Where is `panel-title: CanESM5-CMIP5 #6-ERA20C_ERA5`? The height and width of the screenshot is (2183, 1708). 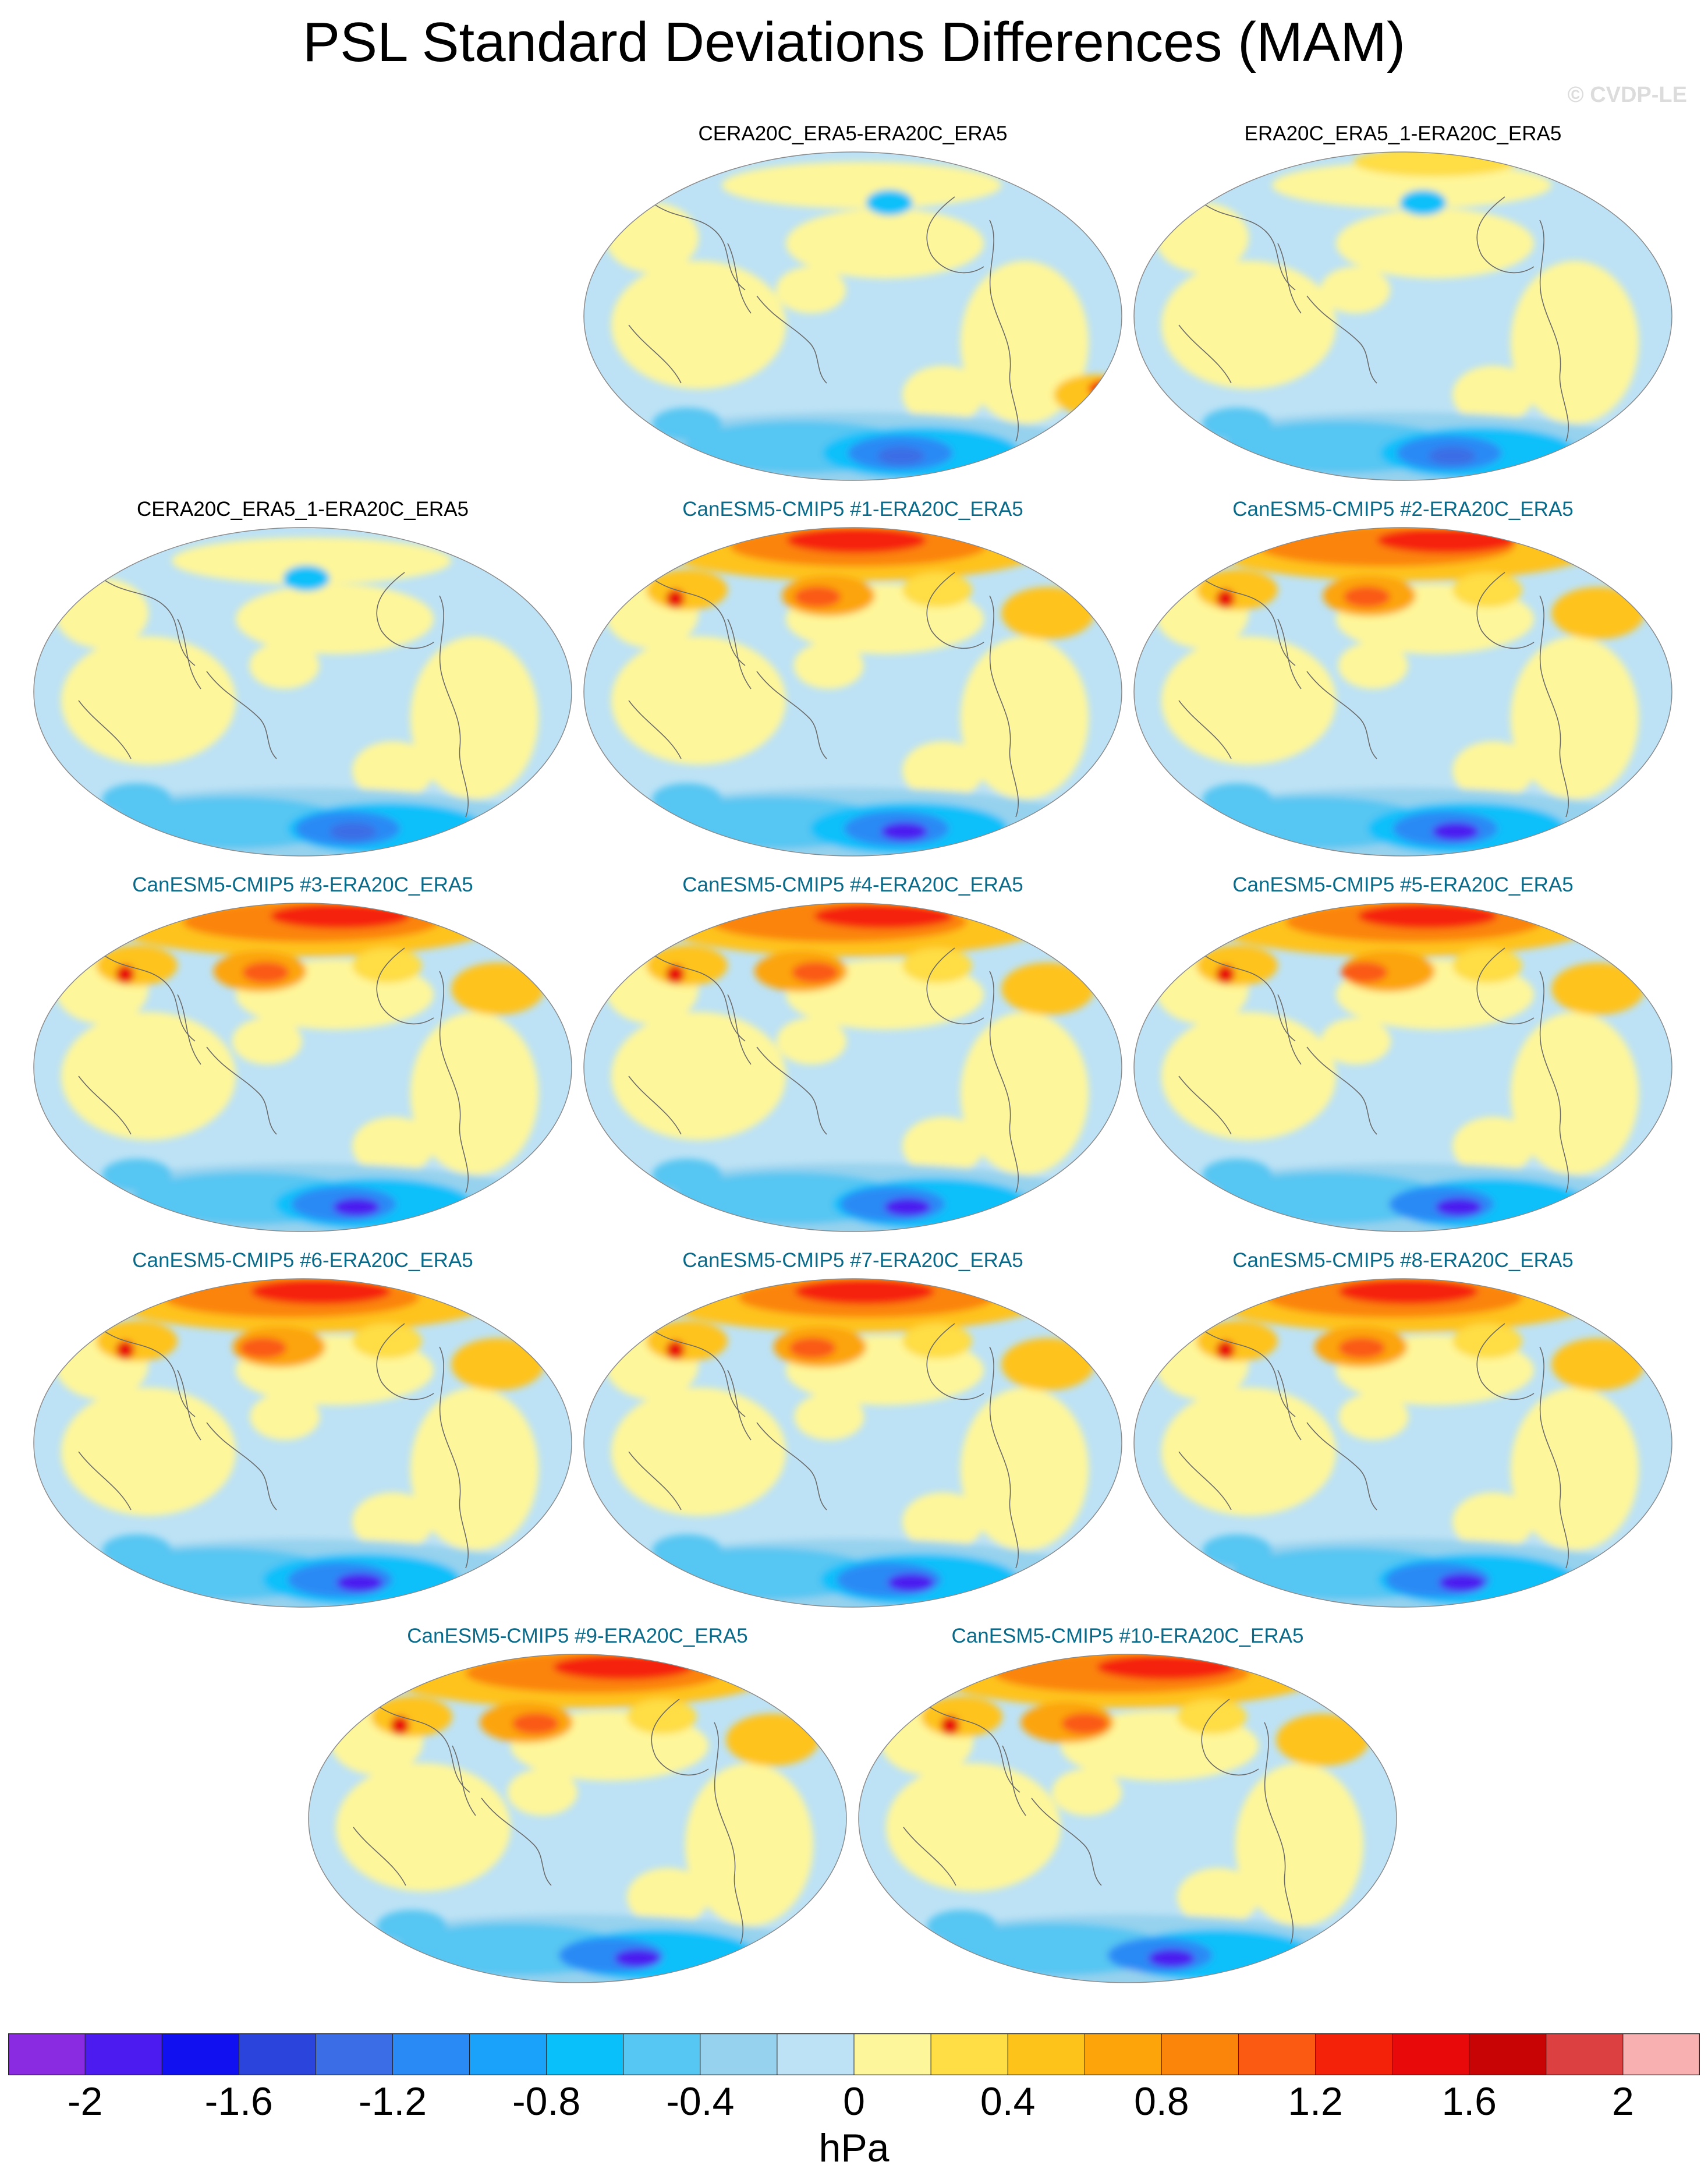
panel-title: CanESM5-CMIP5 #6-ERA20C_ERA5 is located at coordinates (302, 1260).